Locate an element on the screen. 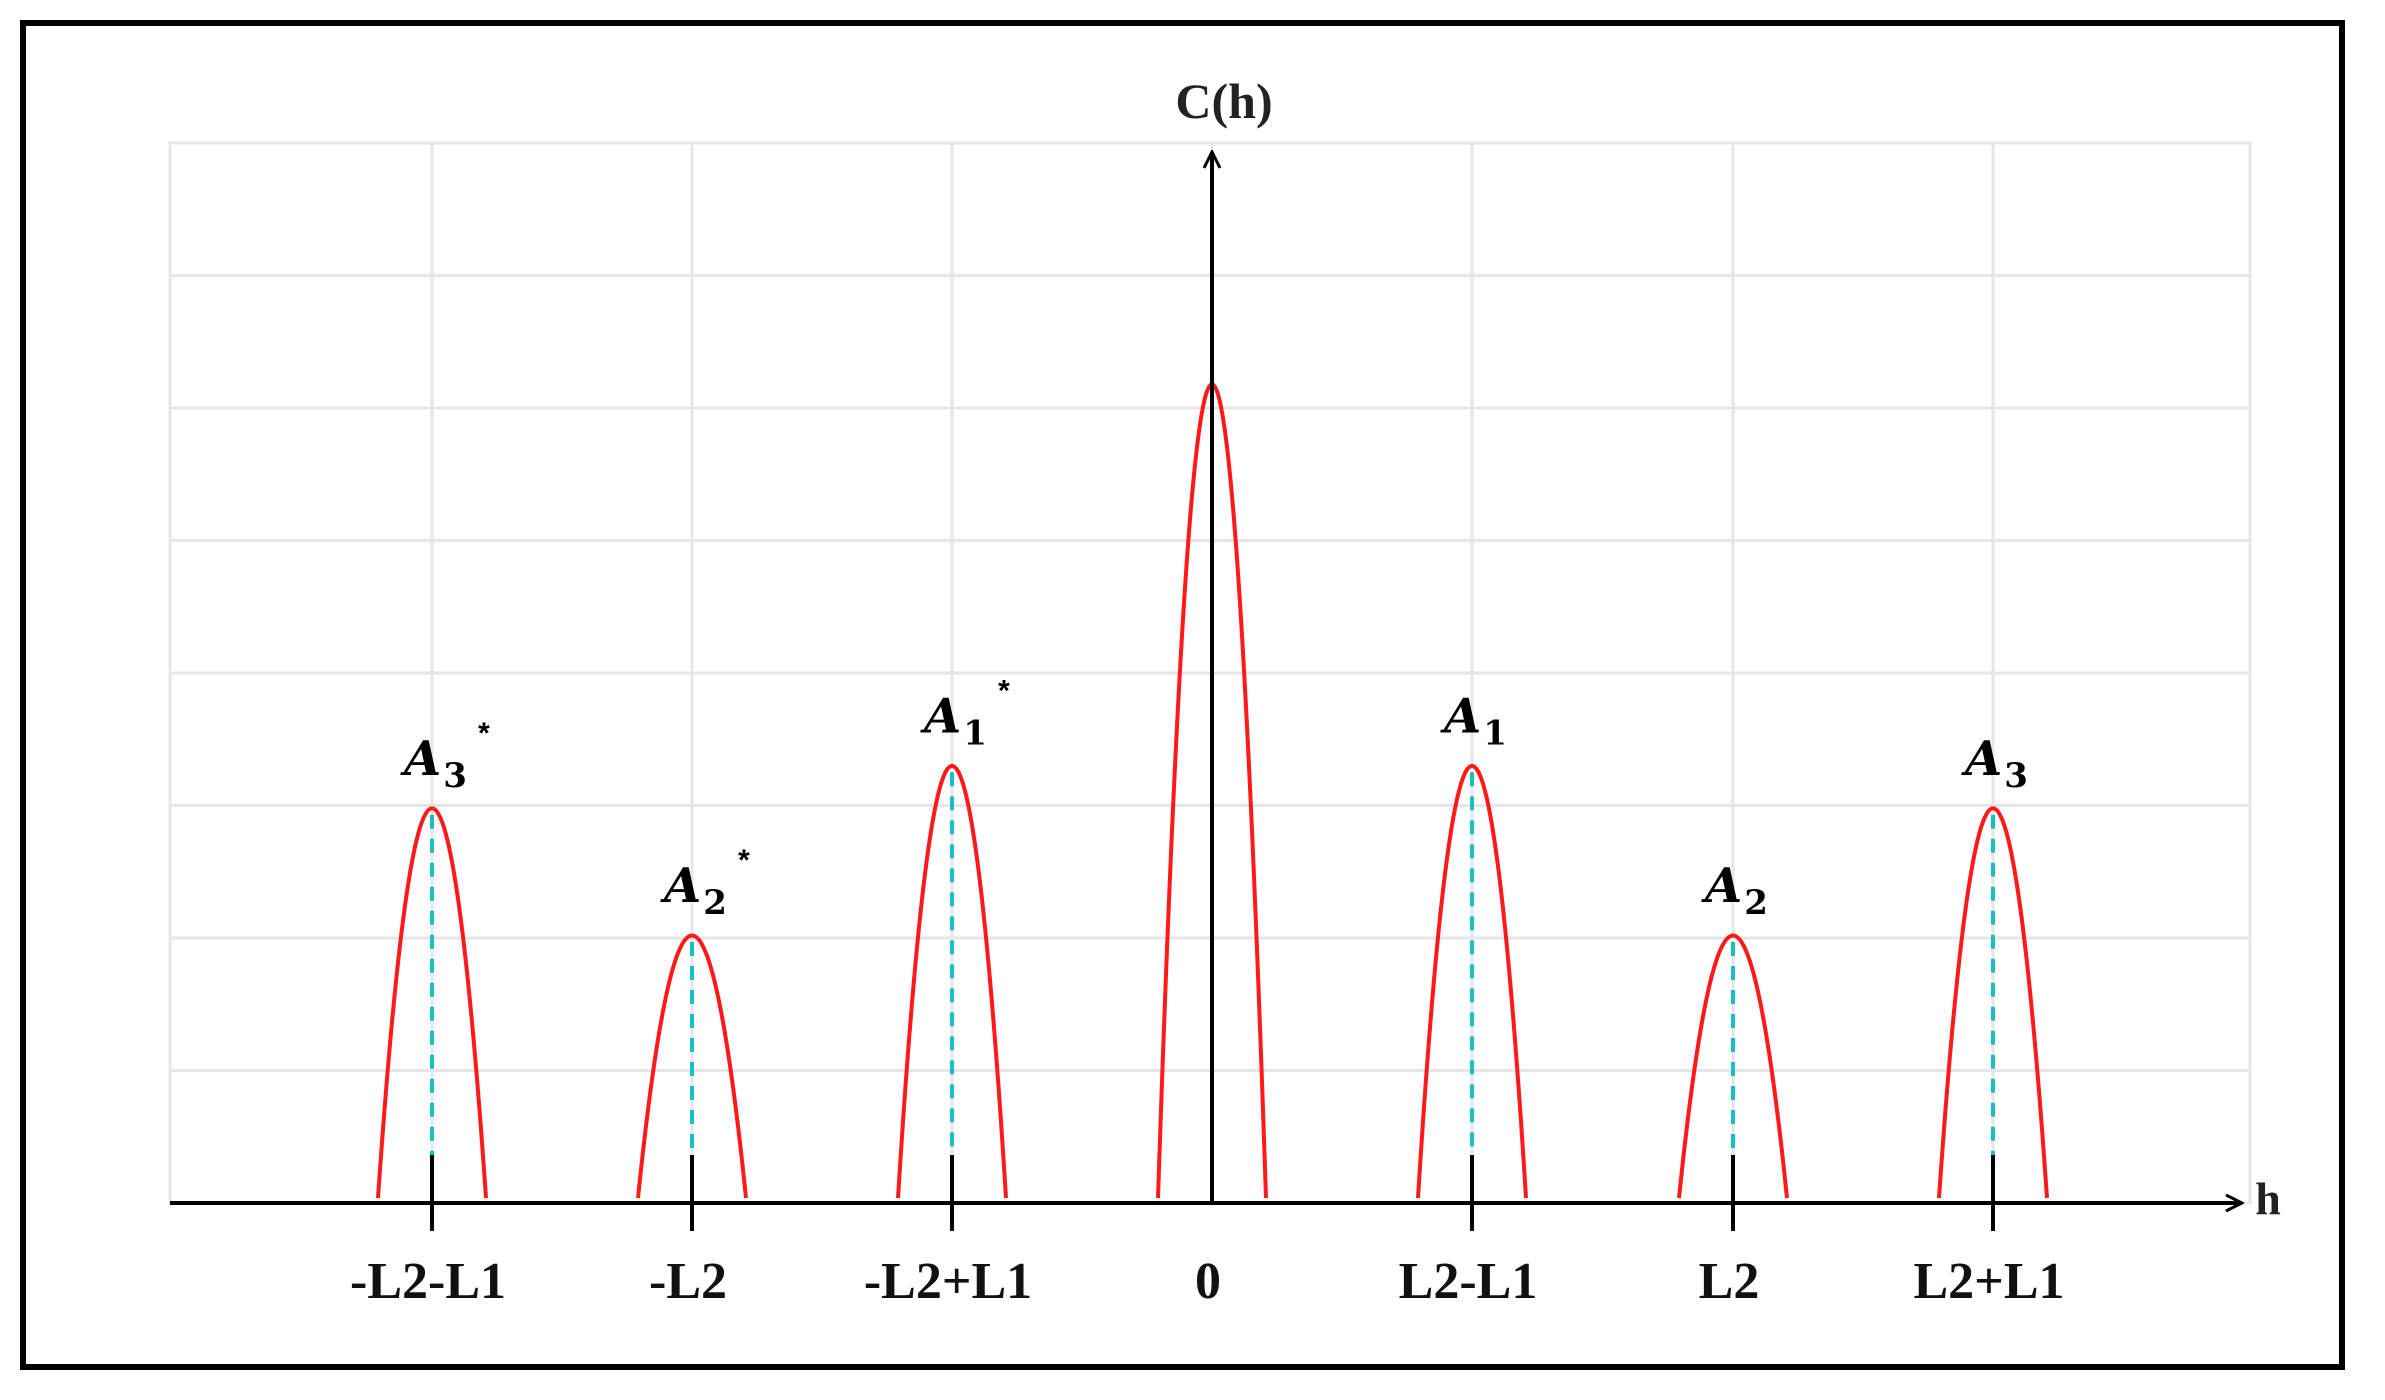  peak-label: A2 is located at coordinates (1734, 890).